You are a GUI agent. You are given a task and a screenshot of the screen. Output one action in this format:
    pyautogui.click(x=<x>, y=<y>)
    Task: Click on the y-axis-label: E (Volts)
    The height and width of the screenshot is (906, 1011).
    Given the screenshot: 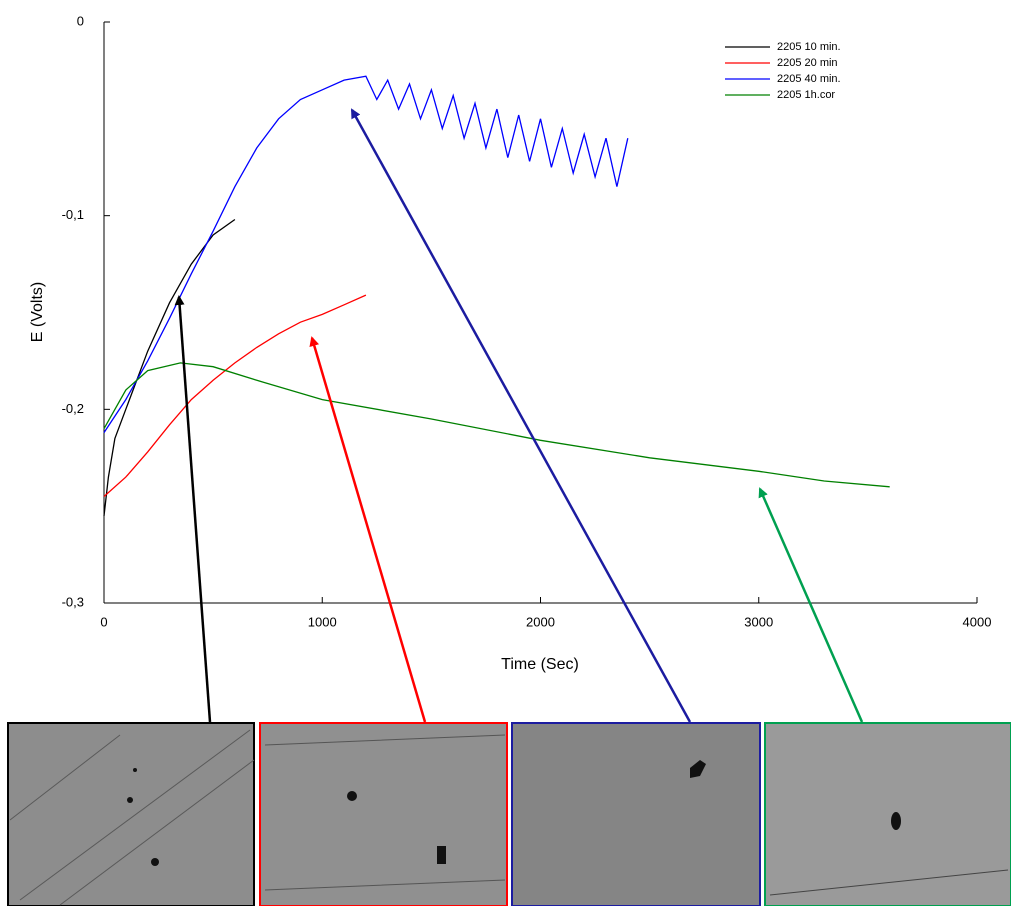 What is the action you would take?
    pyautogui.click(x=37, y=312)
    